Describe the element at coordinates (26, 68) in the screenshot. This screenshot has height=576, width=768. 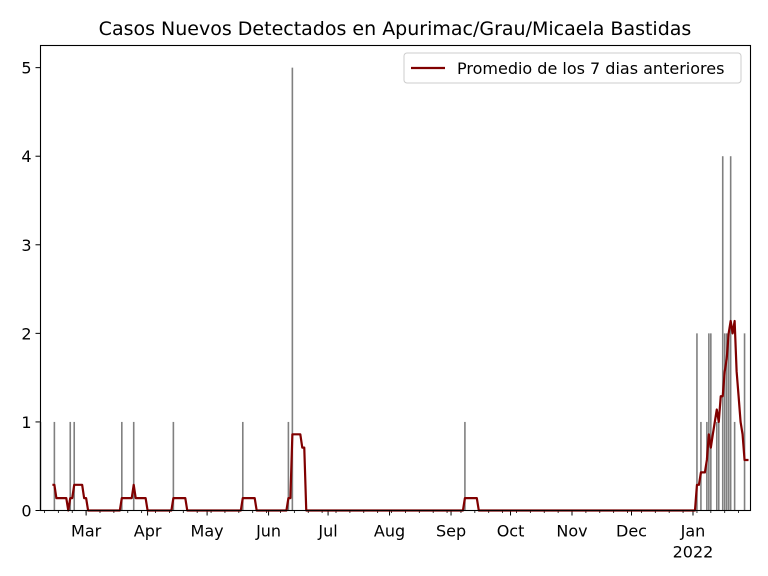
I see `y-tick-label: 5` at that location.